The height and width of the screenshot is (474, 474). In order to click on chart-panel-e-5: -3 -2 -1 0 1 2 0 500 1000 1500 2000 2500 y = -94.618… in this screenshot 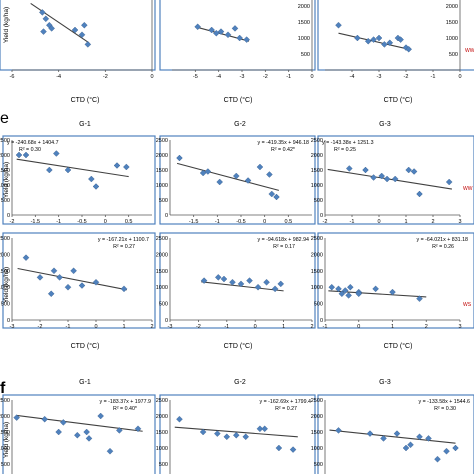, I will do `click(236, 281)`.